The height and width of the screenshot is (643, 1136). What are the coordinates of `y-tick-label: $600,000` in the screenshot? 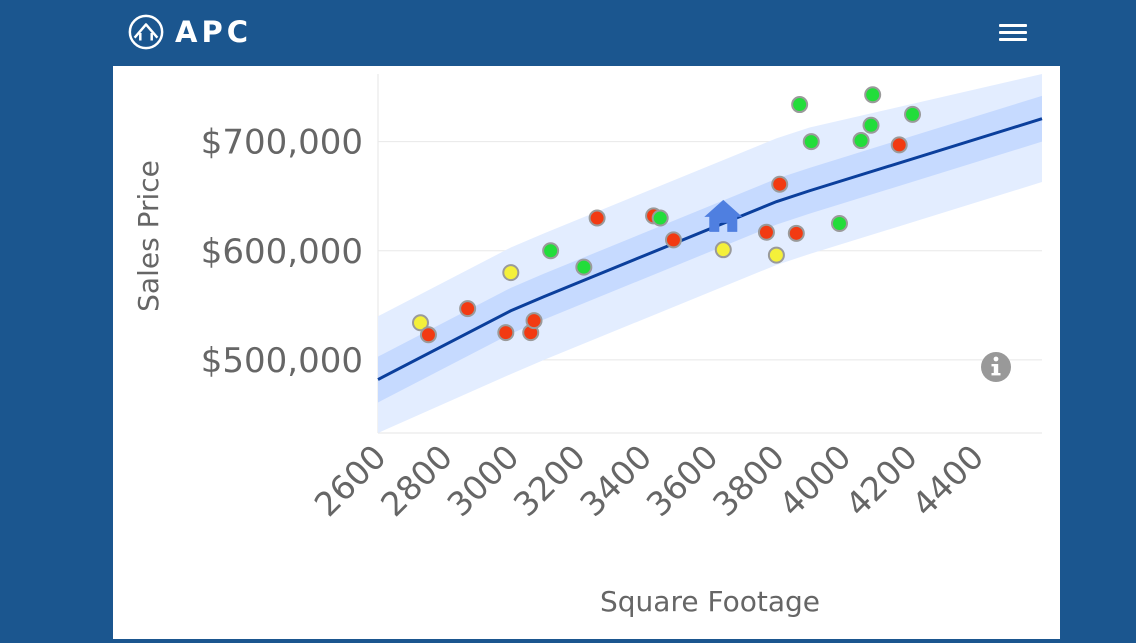 It's located at (282, 252).